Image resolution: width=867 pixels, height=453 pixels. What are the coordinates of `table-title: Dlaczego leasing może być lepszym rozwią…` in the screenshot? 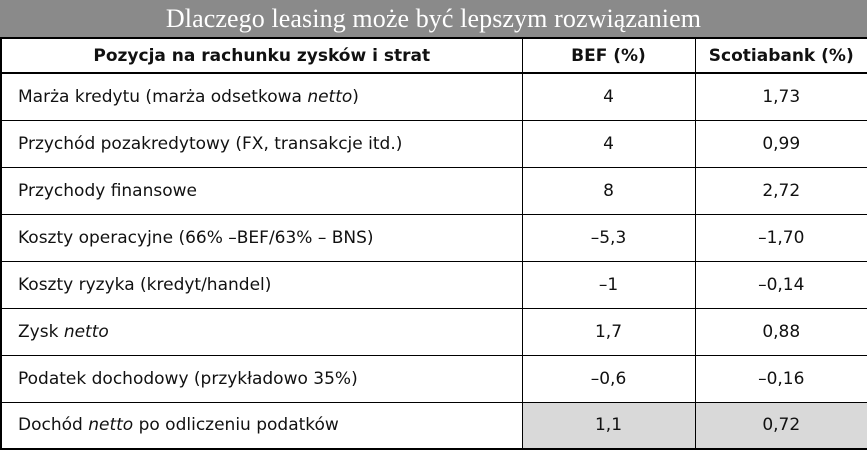 It's located at (433, 19).